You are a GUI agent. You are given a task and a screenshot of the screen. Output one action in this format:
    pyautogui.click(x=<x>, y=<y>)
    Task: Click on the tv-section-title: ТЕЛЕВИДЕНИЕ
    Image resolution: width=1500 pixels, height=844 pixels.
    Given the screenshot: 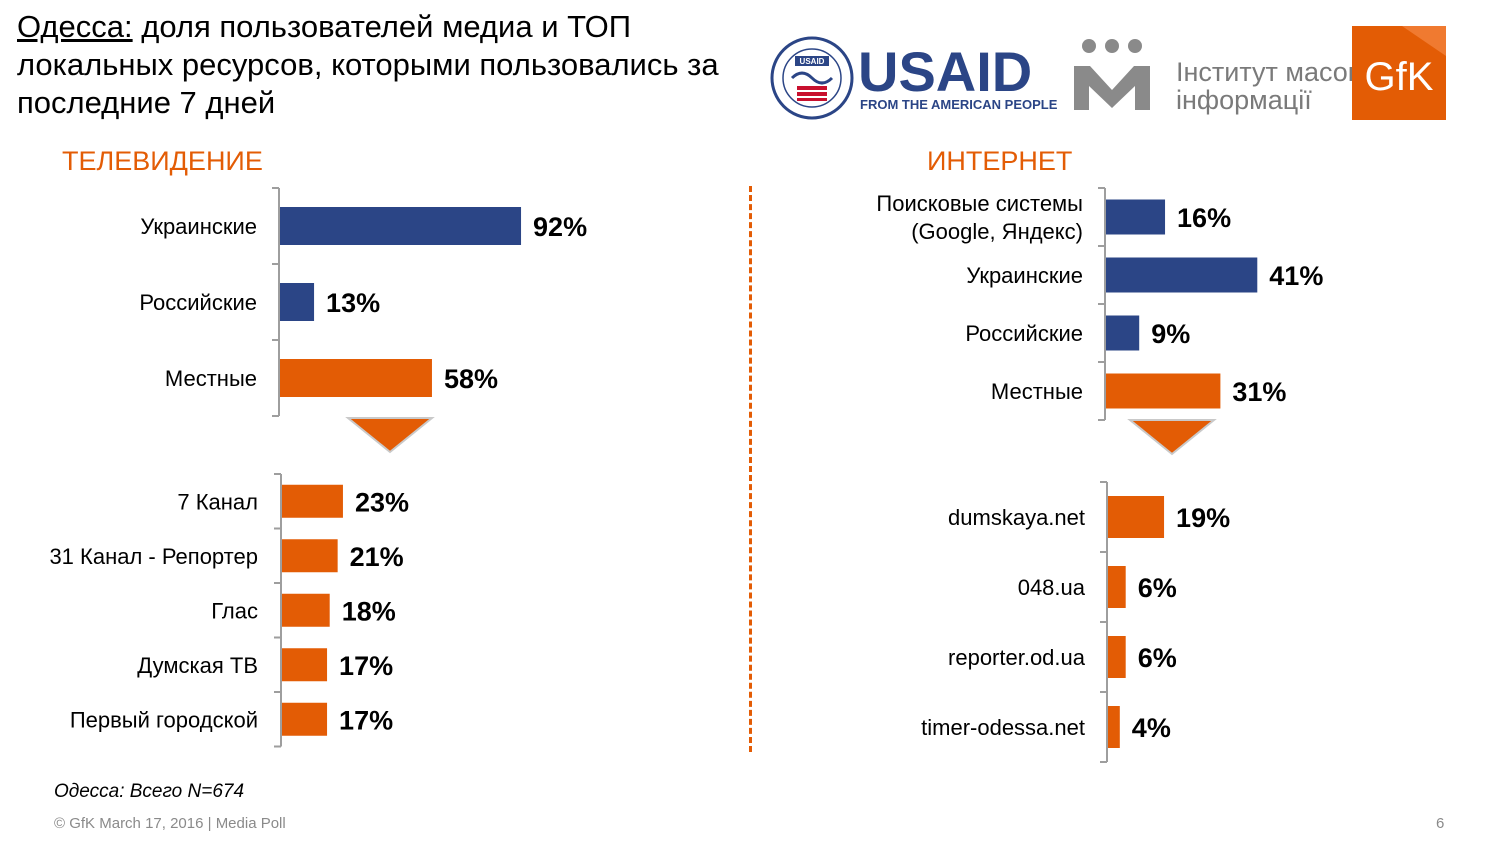 What is the action you would take?
    pyautogui.click(x=162, y=161)
    